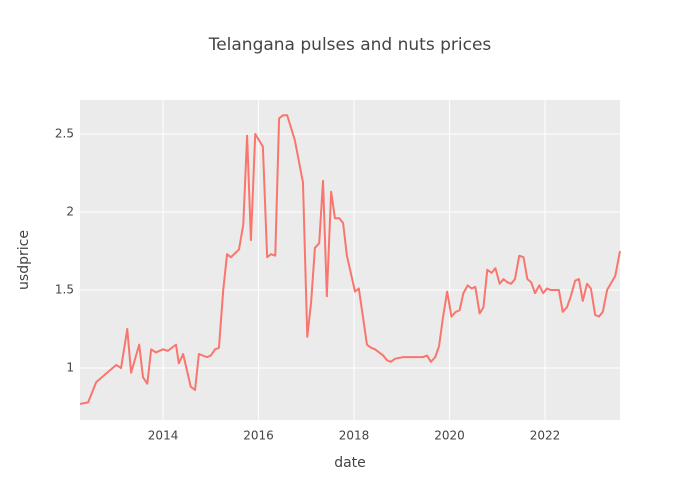 This screenshot has height=500, width=700. What do you see at coordinates (64, 134) in the screenshot?
I see `y-tick-label: 2.5` at bounding box center [64, 134].